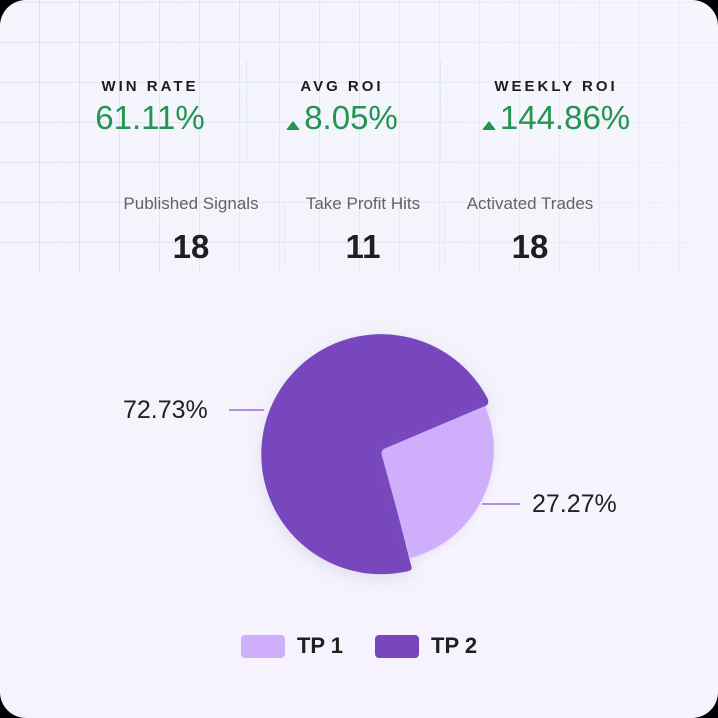  What do you see at coordinates (426, 646) in the screenshot?
I see `legend-item-tp2: TP 2` at bounding box center [426, 646].